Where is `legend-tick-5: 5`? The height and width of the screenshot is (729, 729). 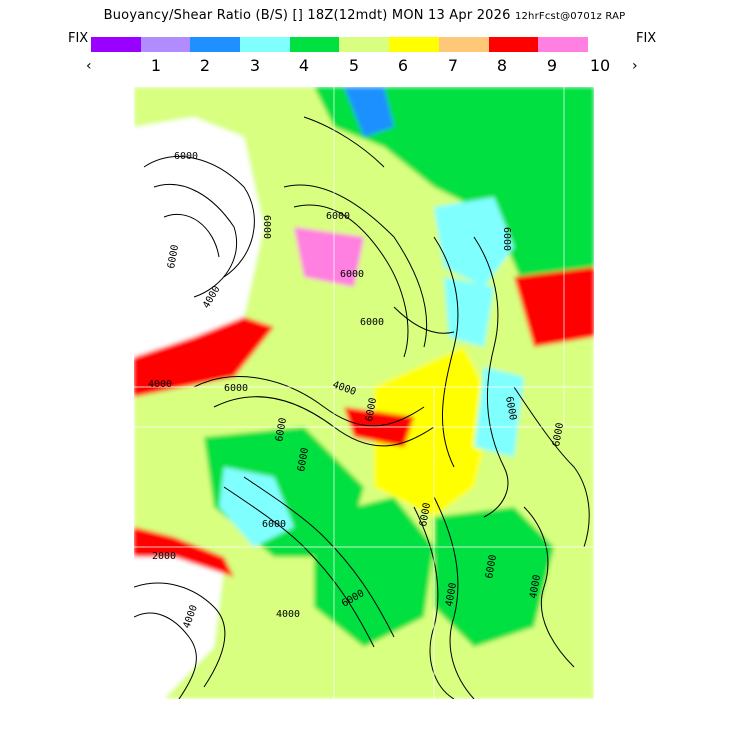
legend-tick-5: 5 is located at coordinates (354, 65).